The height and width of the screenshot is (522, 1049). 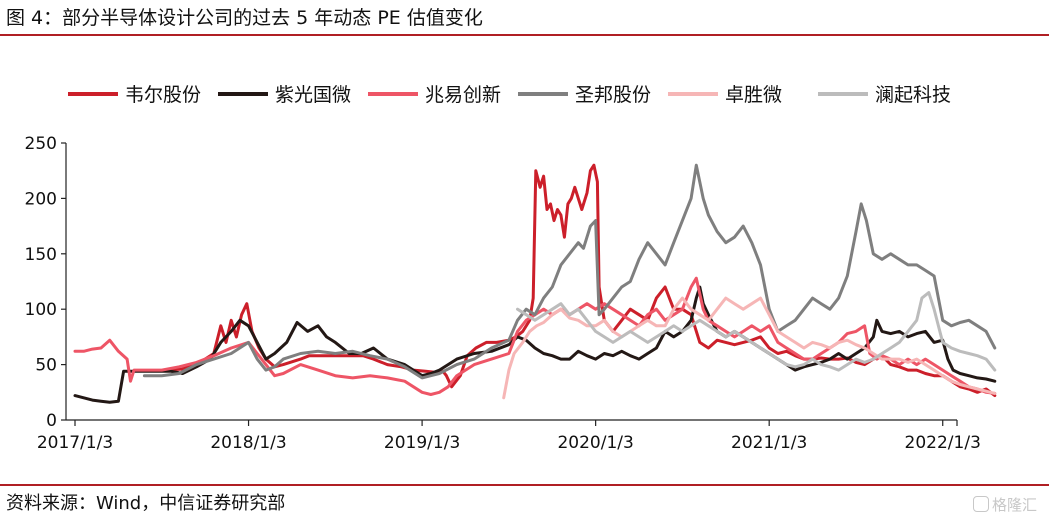 I want to click on y-tick-label: 100, so click(x=41, y=310).